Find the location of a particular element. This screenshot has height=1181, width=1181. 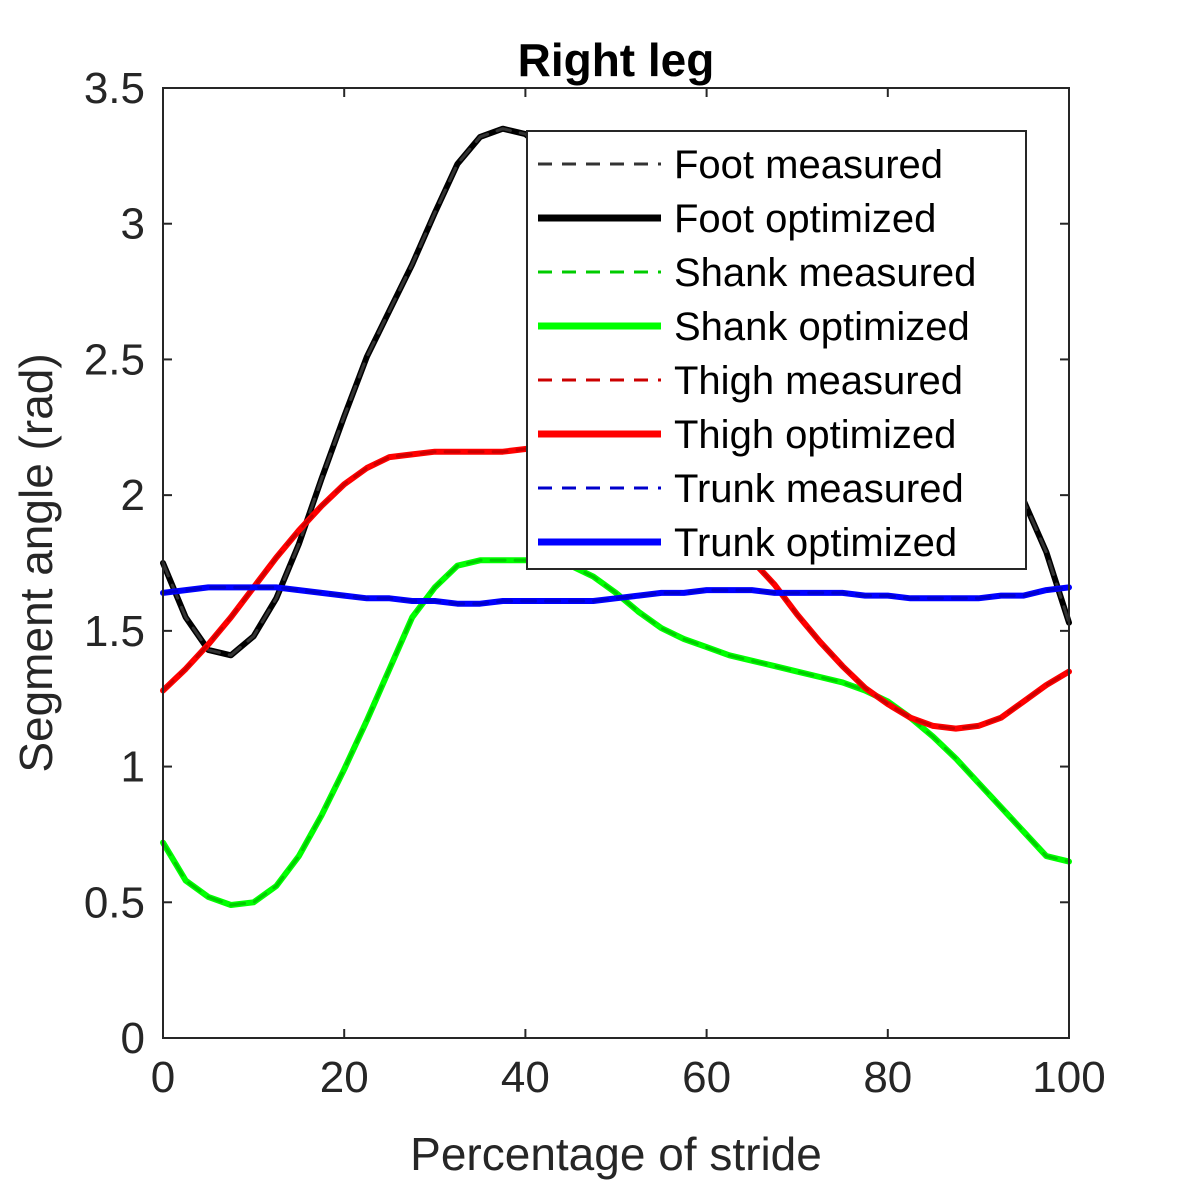

y-tick-label: 0 is located at coordinates (133, 1038).